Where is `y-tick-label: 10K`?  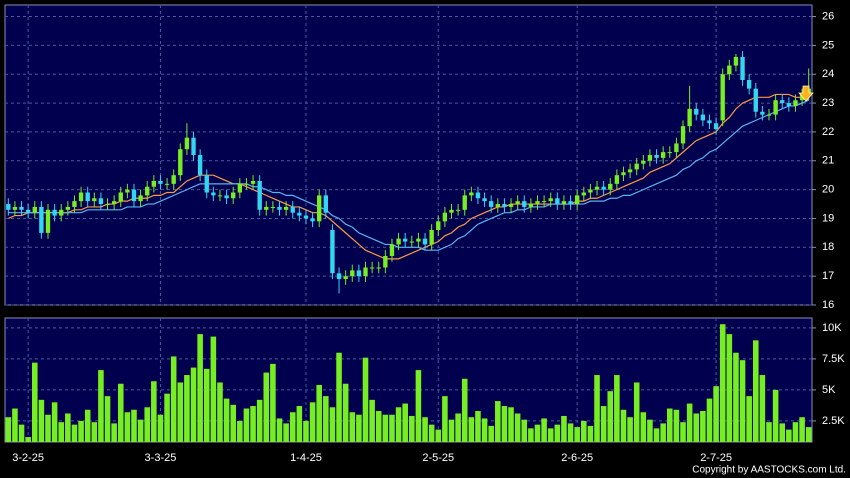
y-tick-label: 10K is located at coordinates (832, 328).